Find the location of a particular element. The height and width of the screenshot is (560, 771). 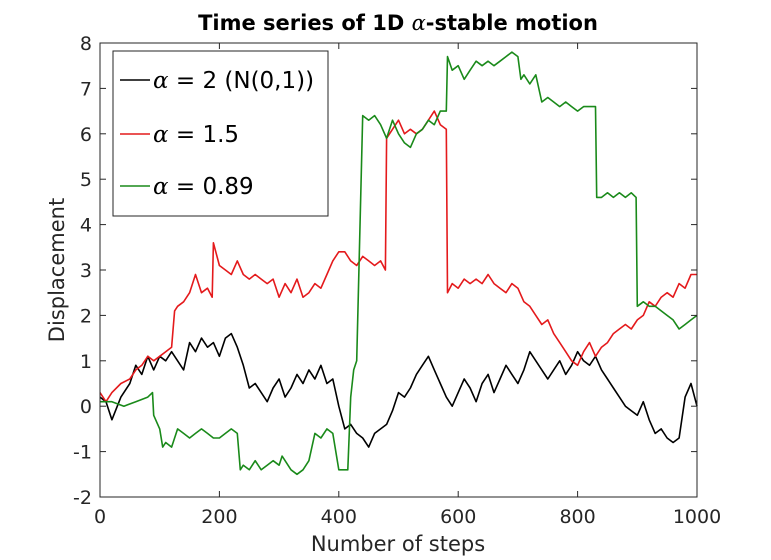

y-tick-label: 4 is located at coordinates (86, 226).